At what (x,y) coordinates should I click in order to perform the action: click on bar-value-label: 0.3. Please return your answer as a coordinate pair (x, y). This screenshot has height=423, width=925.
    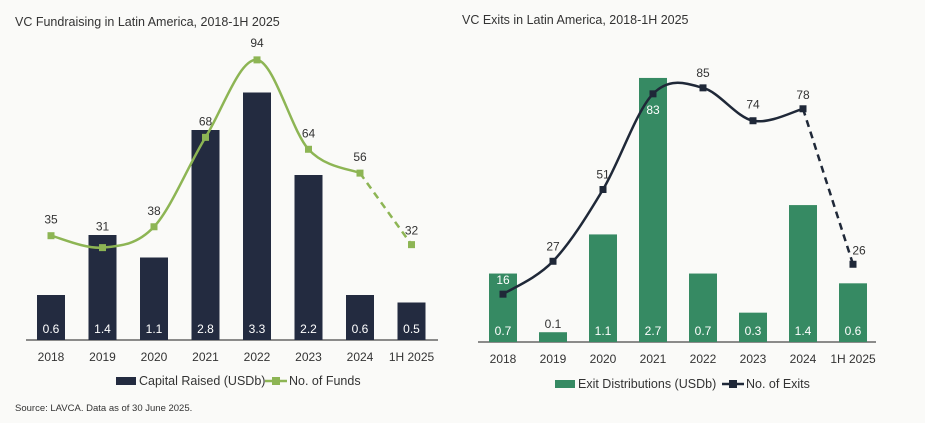
    Looking at the image, I should click on (753, 331).